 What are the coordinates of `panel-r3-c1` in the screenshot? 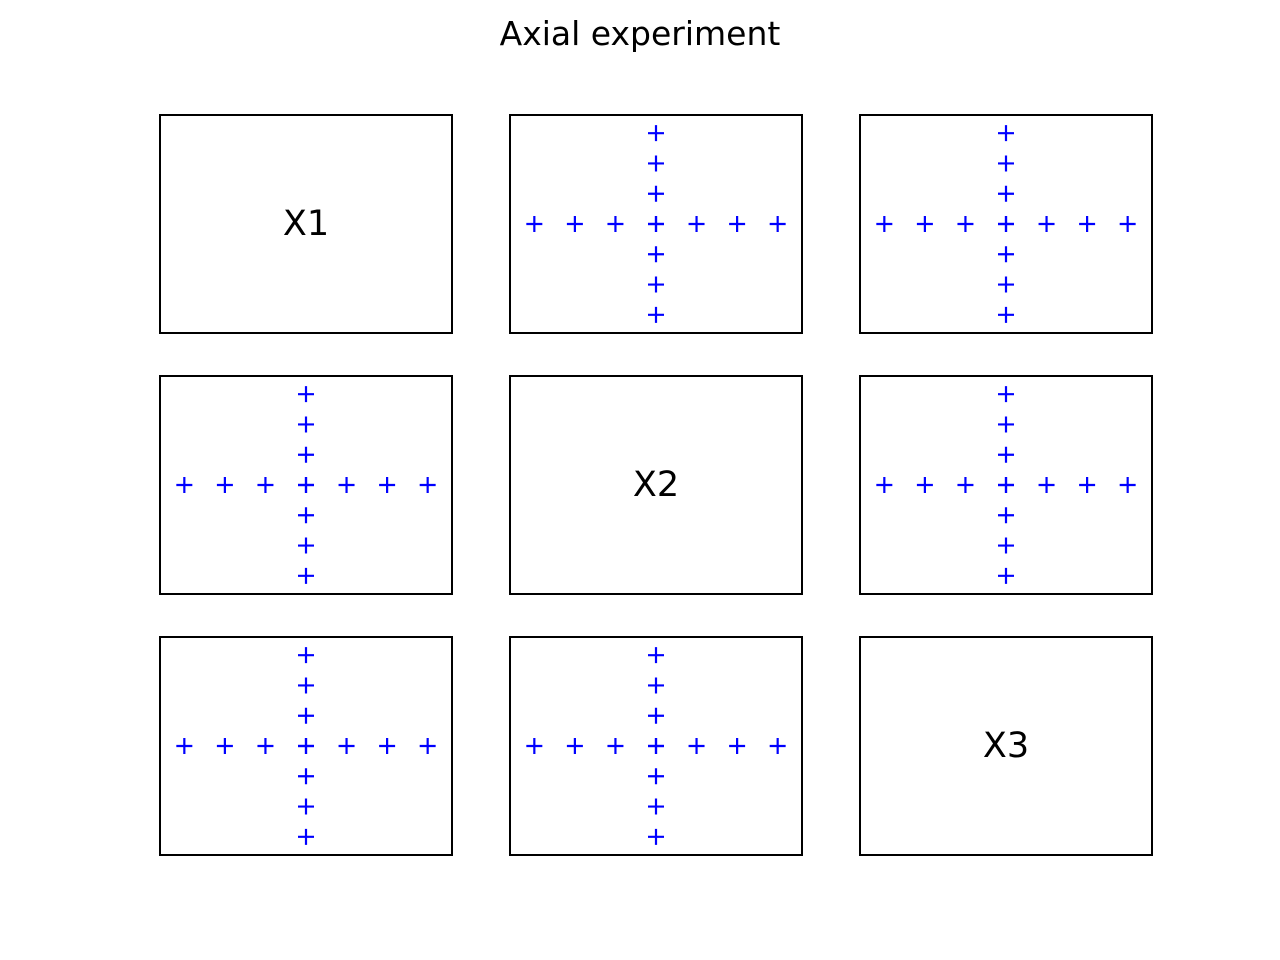 It's located at (306, 746).